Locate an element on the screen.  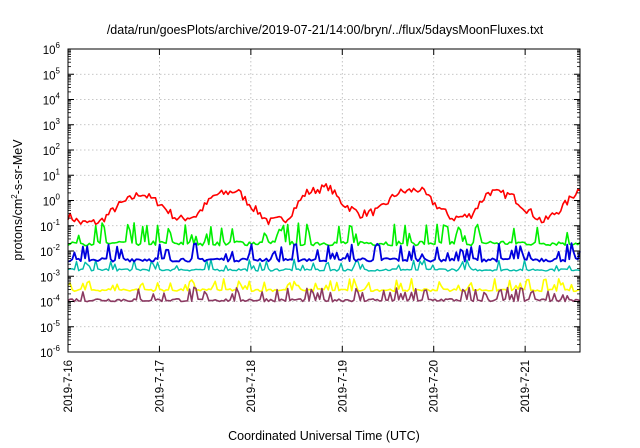
y-tick-label: 10¹ is located at coordinates (52, 175).